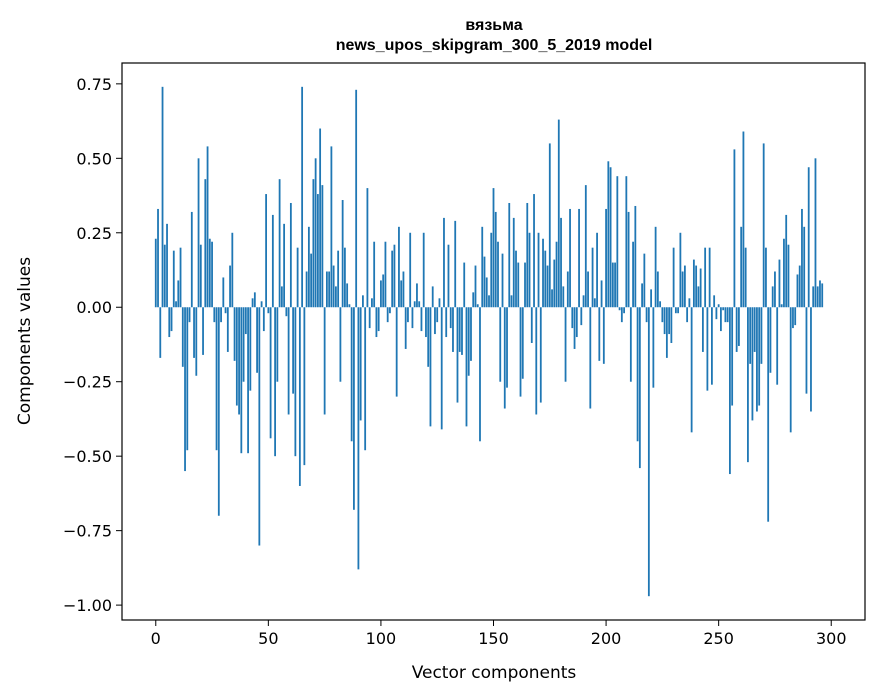 The height and width of the screenshot is (696, 880). I want to click on y-tick-label: 0.50, so click(94, 158).